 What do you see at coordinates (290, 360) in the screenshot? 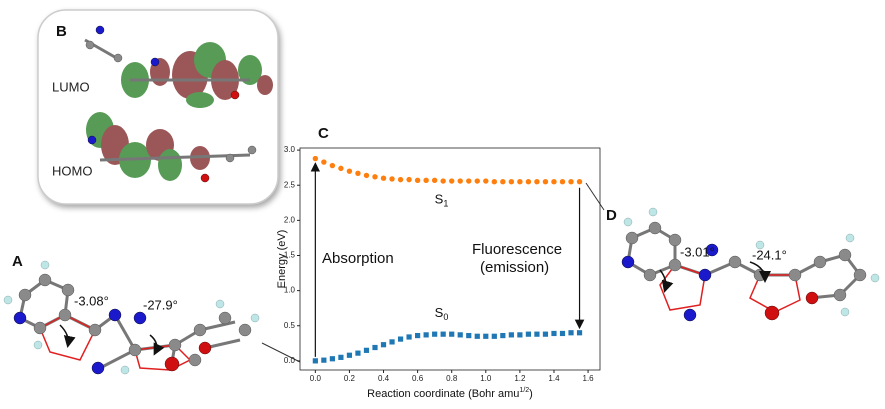
I see `y-tick-label: 0.0` at bounding box center [290, 360].